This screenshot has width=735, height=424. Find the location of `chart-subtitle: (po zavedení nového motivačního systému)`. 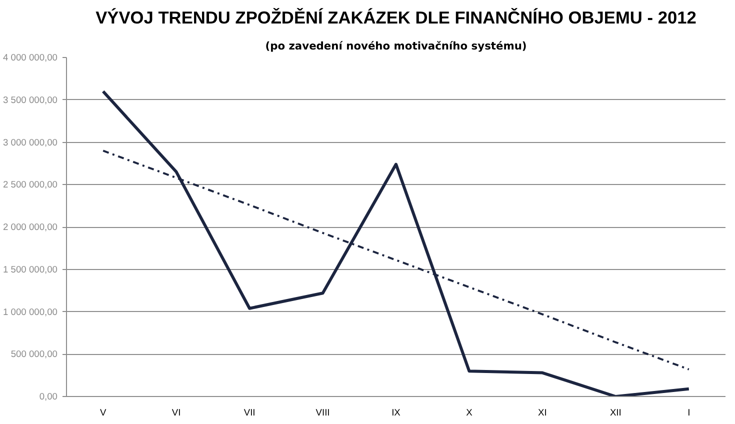

chart-subtitle: (po zavedení nového motivačního systému) is located at coordinates (396, 46).